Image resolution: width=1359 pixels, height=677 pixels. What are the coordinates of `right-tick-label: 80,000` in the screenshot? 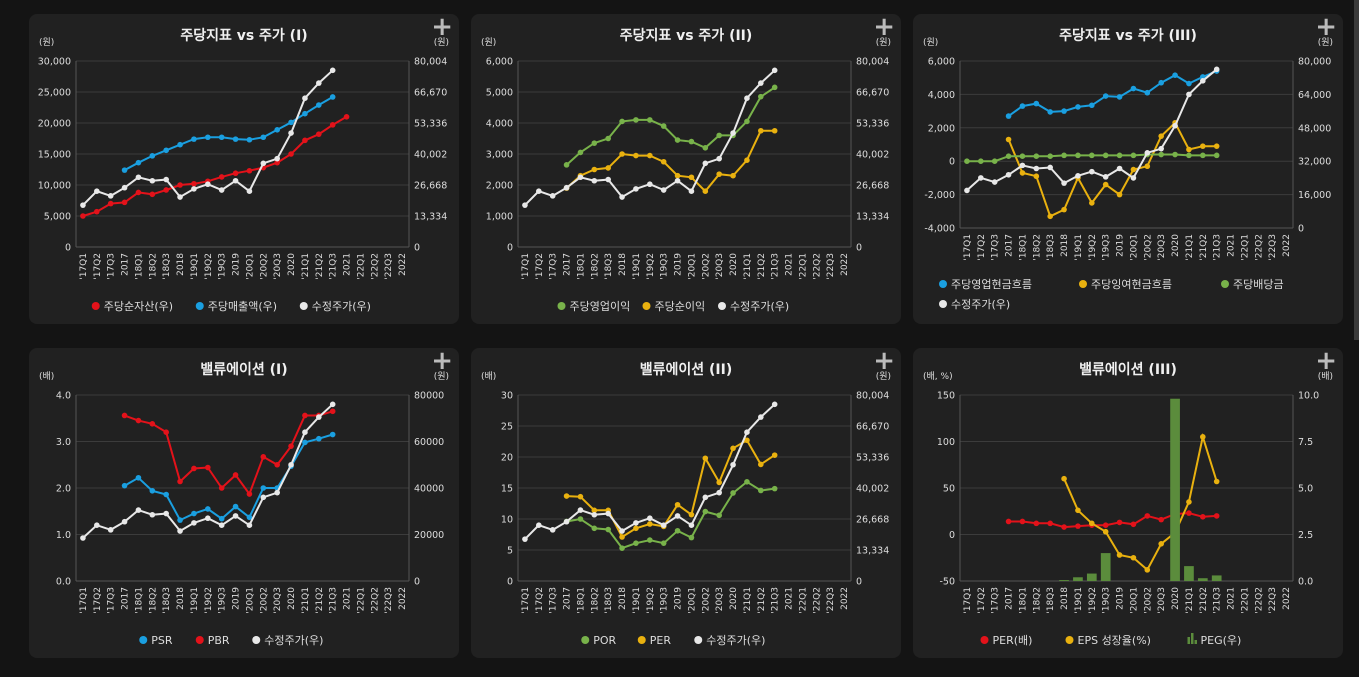 It's located at (1314, 62).